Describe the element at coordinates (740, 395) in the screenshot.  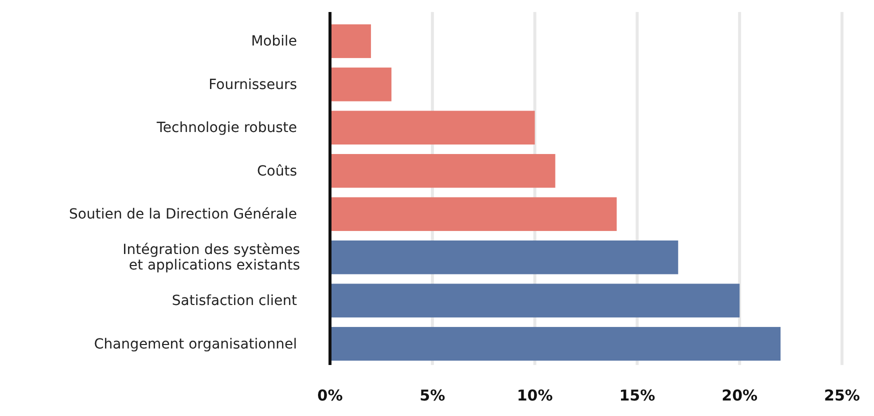
I see `x-tick-label: 20%` at that location.